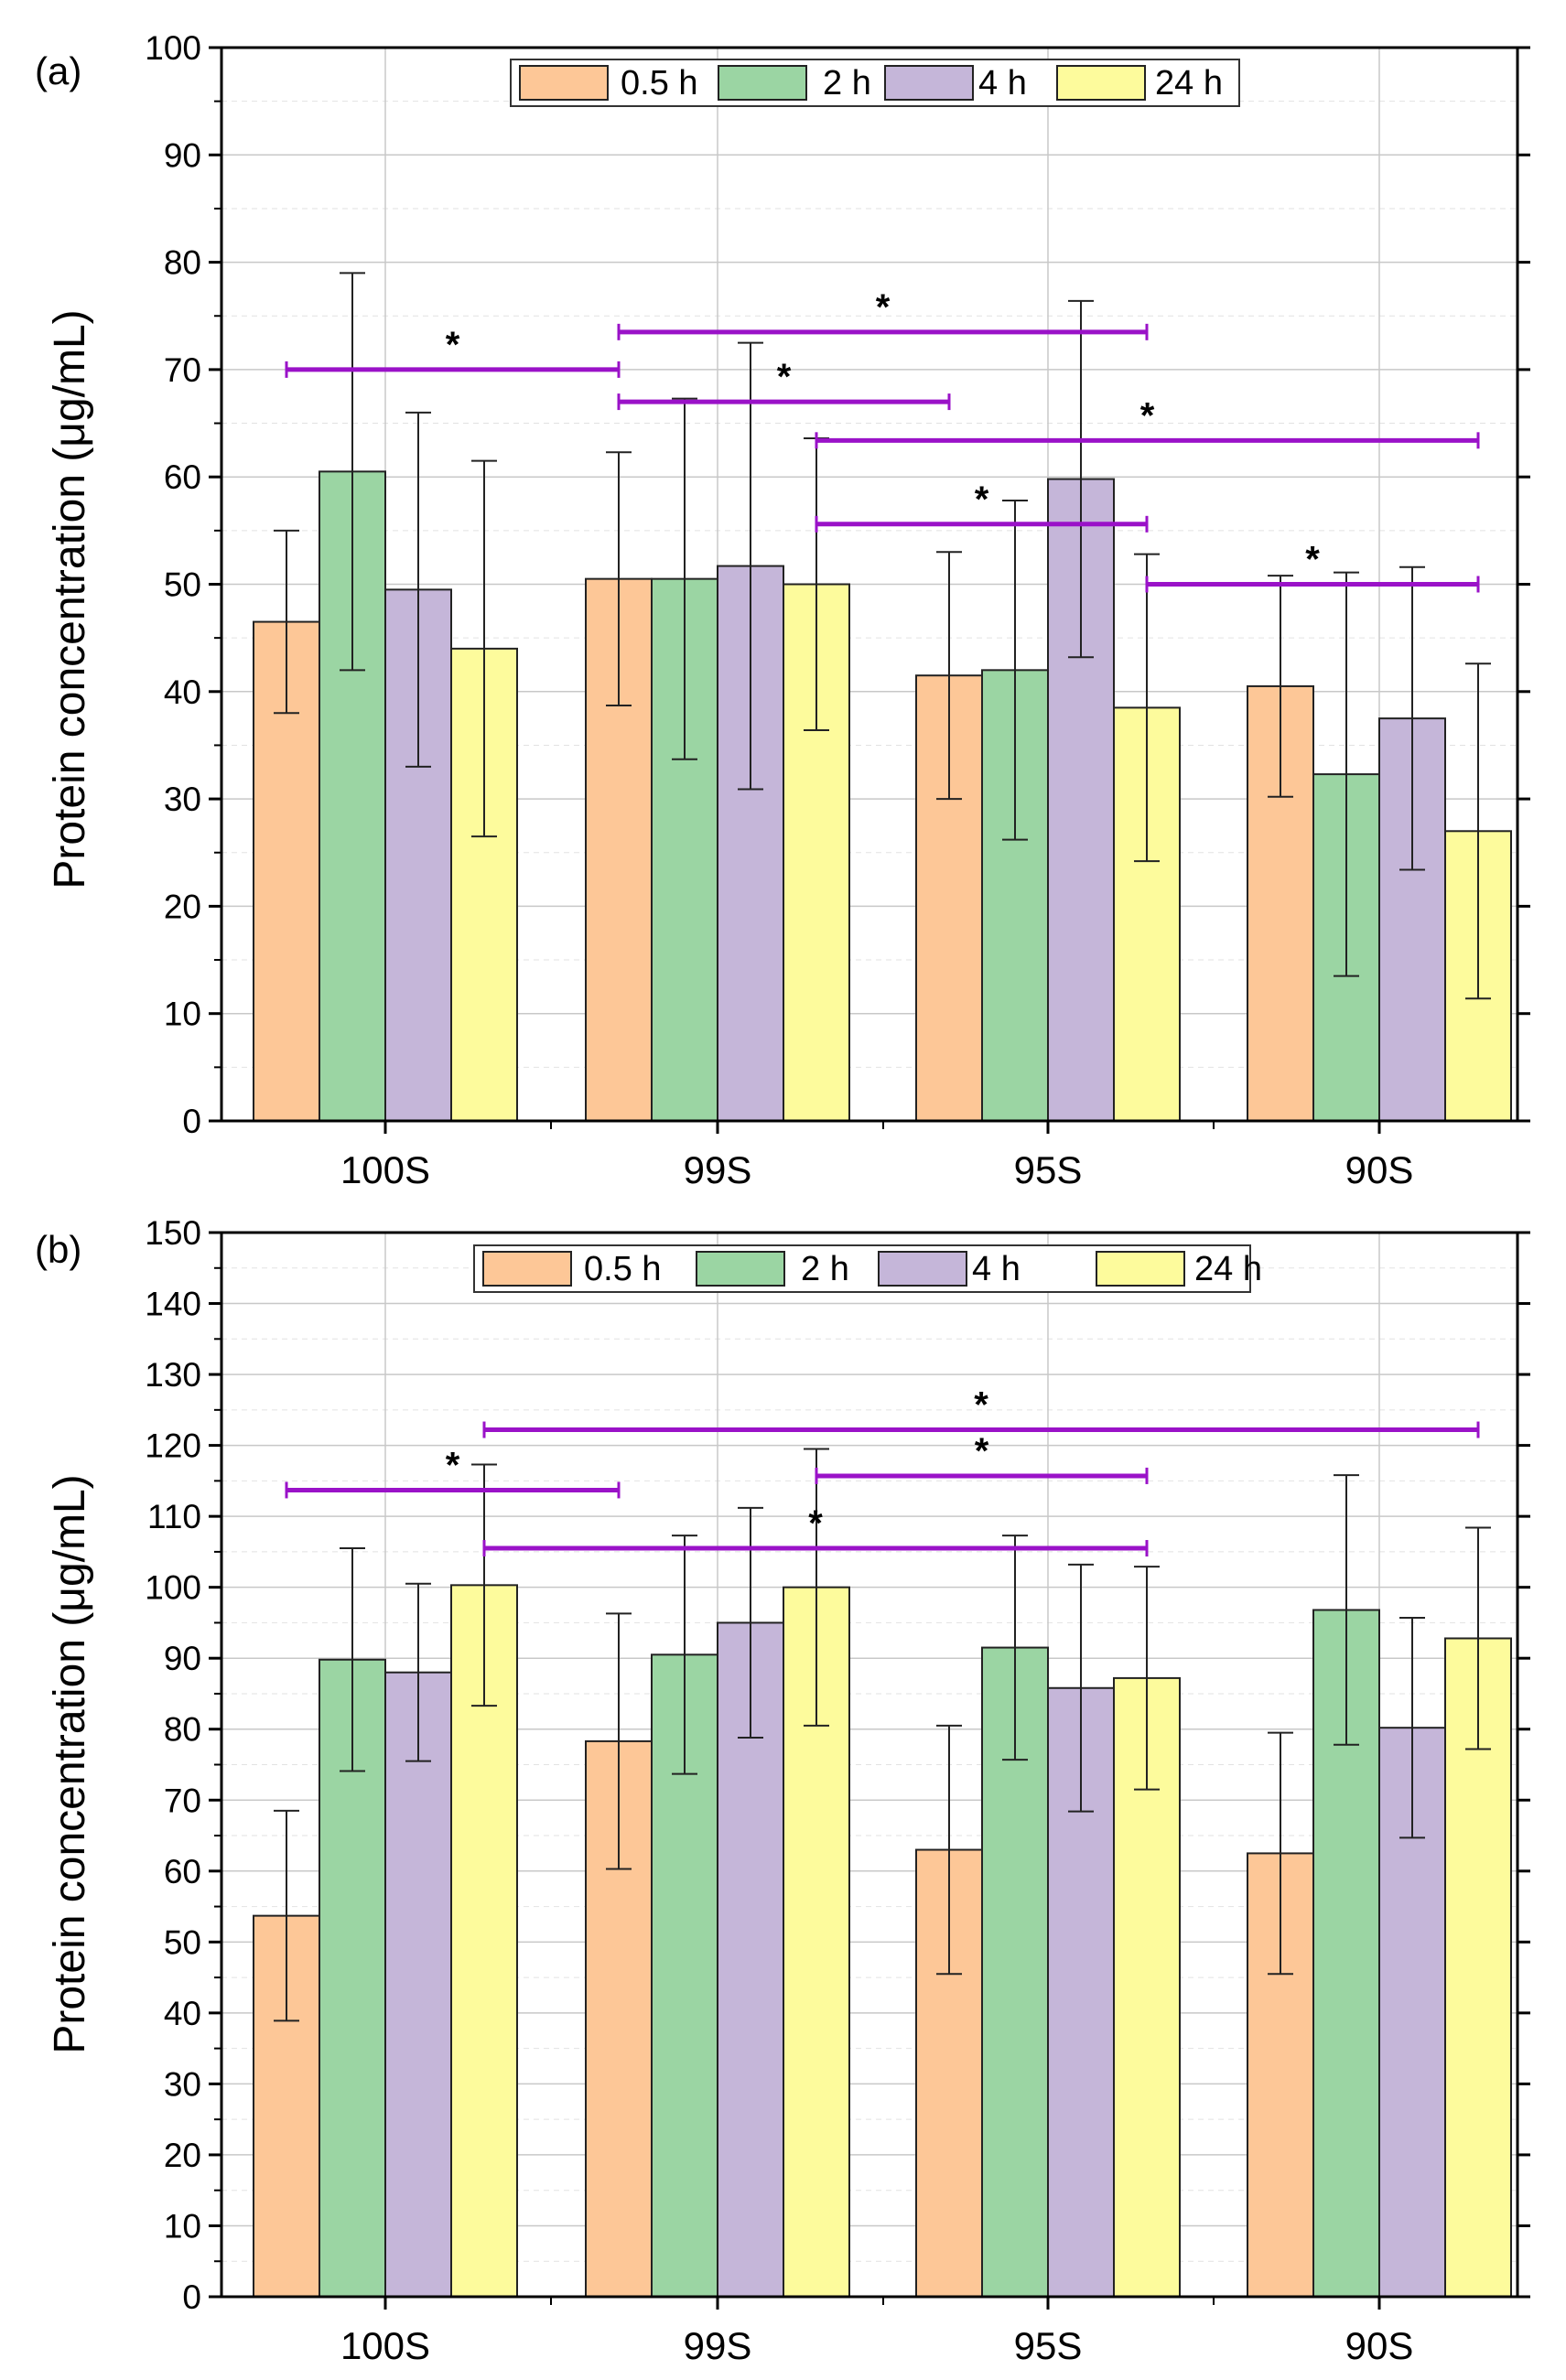 The width and height of the screenshot is (1566, 2380). Describe the element at coordinates (58, 1249) in the screenshot. I see `panel-label-b: (b)` at that location.